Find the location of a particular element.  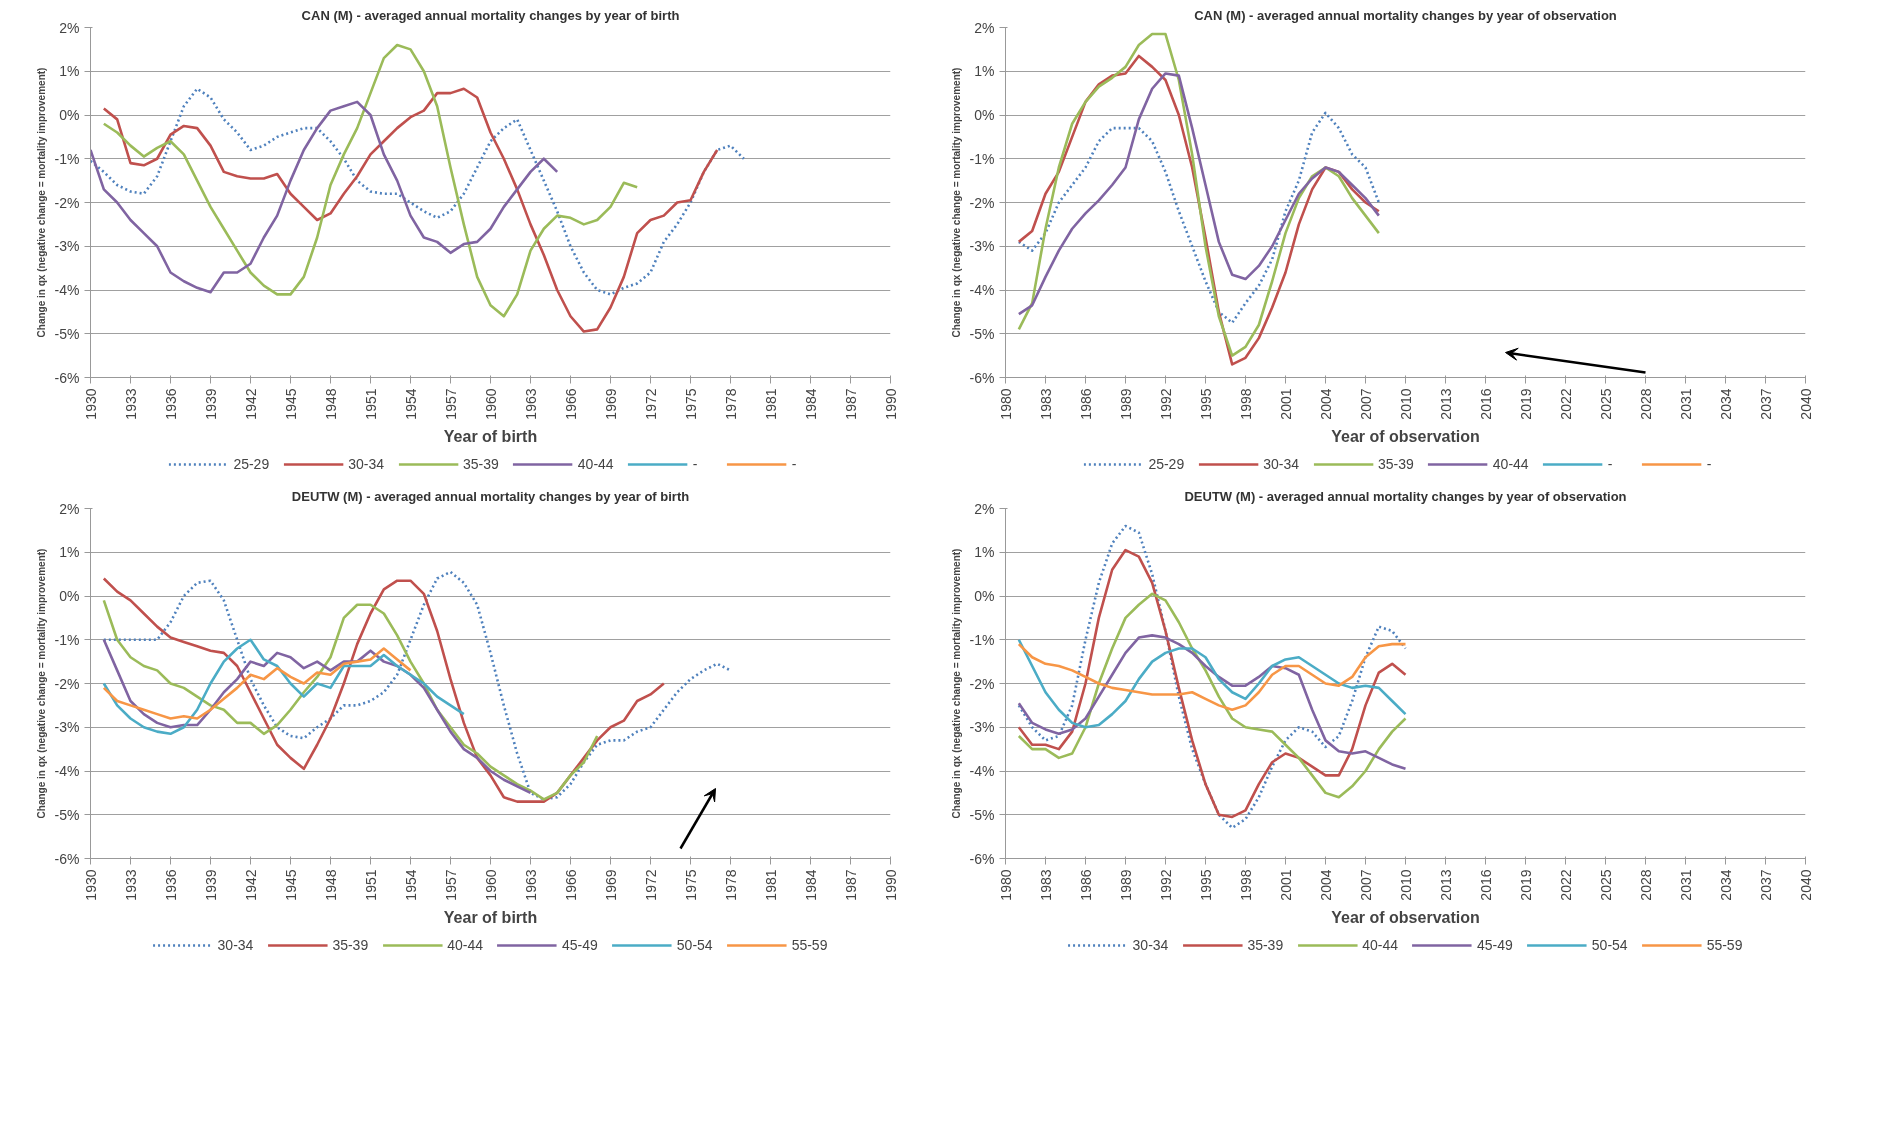

legend-label: 35-39 is located at coordinates (481, 464).